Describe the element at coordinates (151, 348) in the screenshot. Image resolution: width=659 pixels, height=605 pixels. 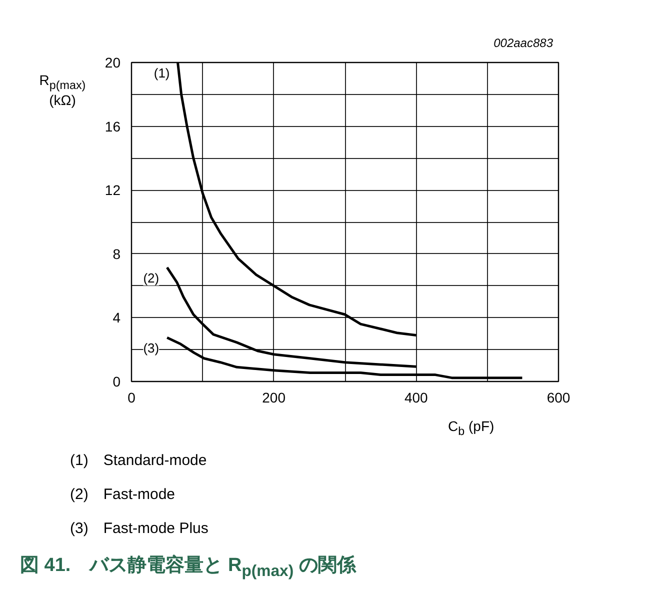
I see `series-label: (3)` at that location.